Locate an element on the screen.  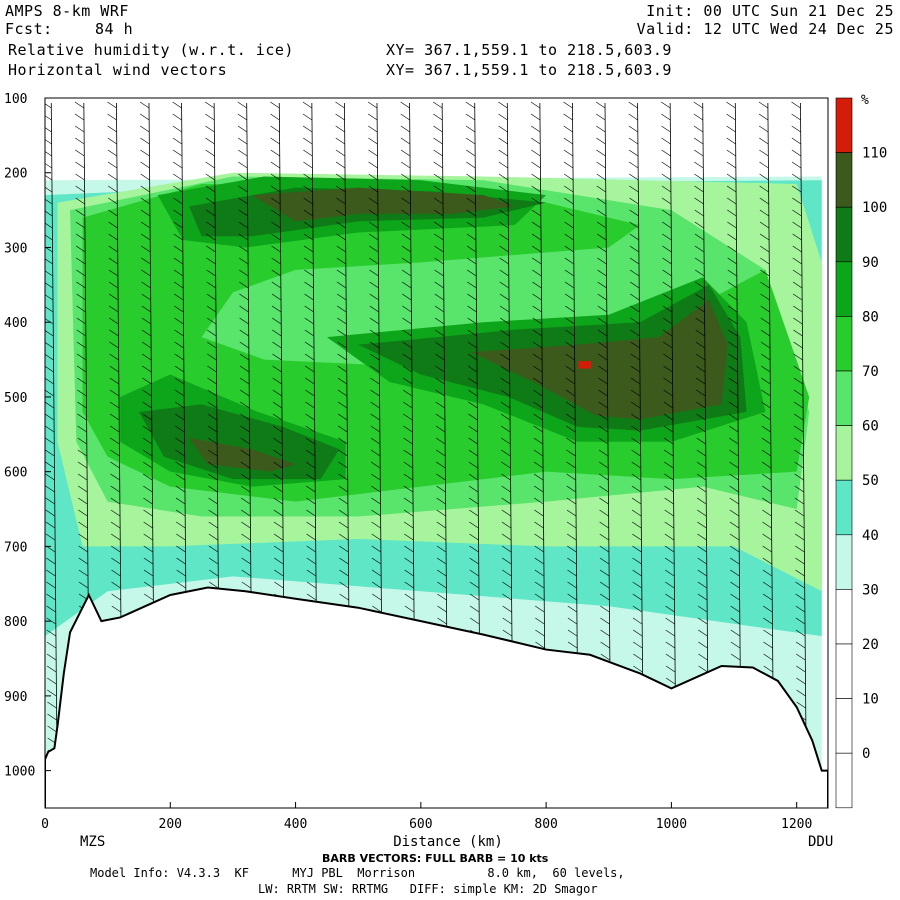
model-title: AMPS 8-km WRF is located at coordinates (67, 11).